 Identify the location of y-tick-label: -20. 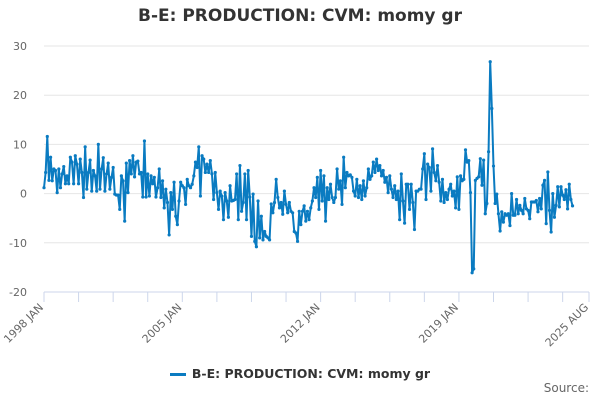
(18, 292).